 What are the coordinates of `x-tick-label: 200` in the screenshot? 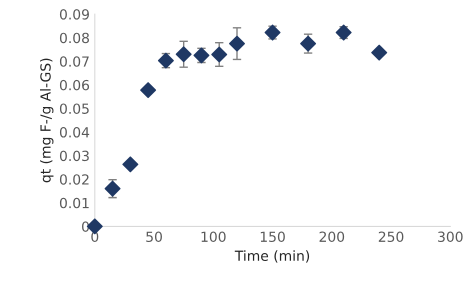 It's located at (332, 237).